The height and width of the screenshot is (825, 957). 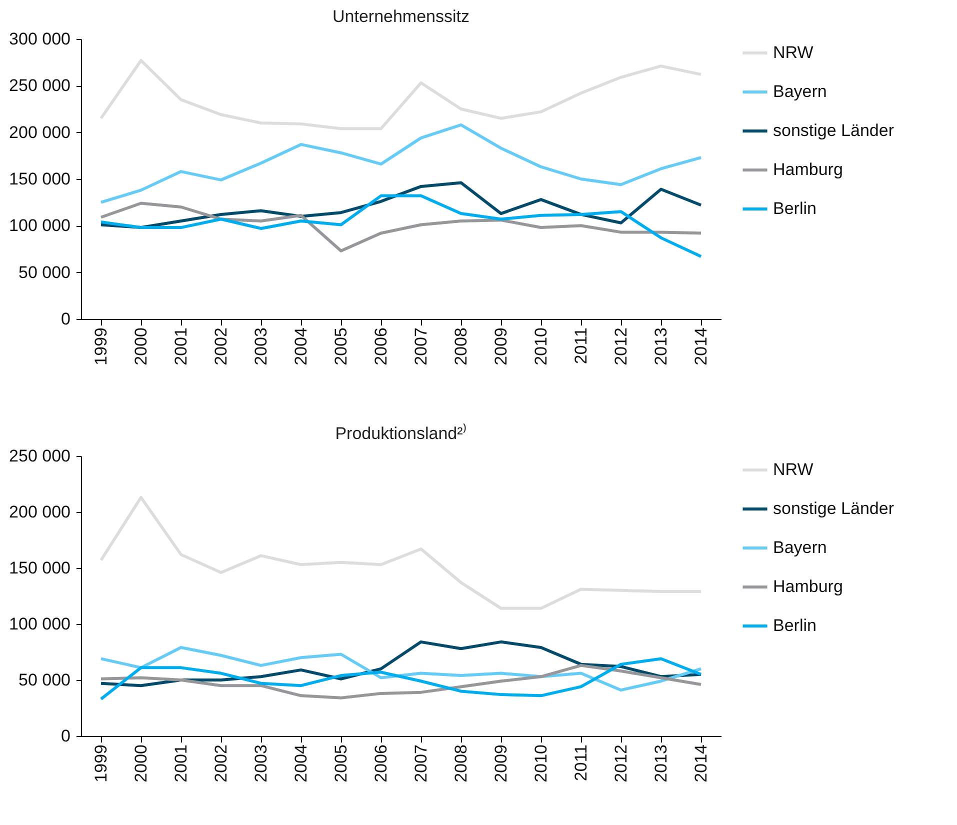 I want to click on chart-title: Produktionsland²⁾, so click(x=401, y=433).